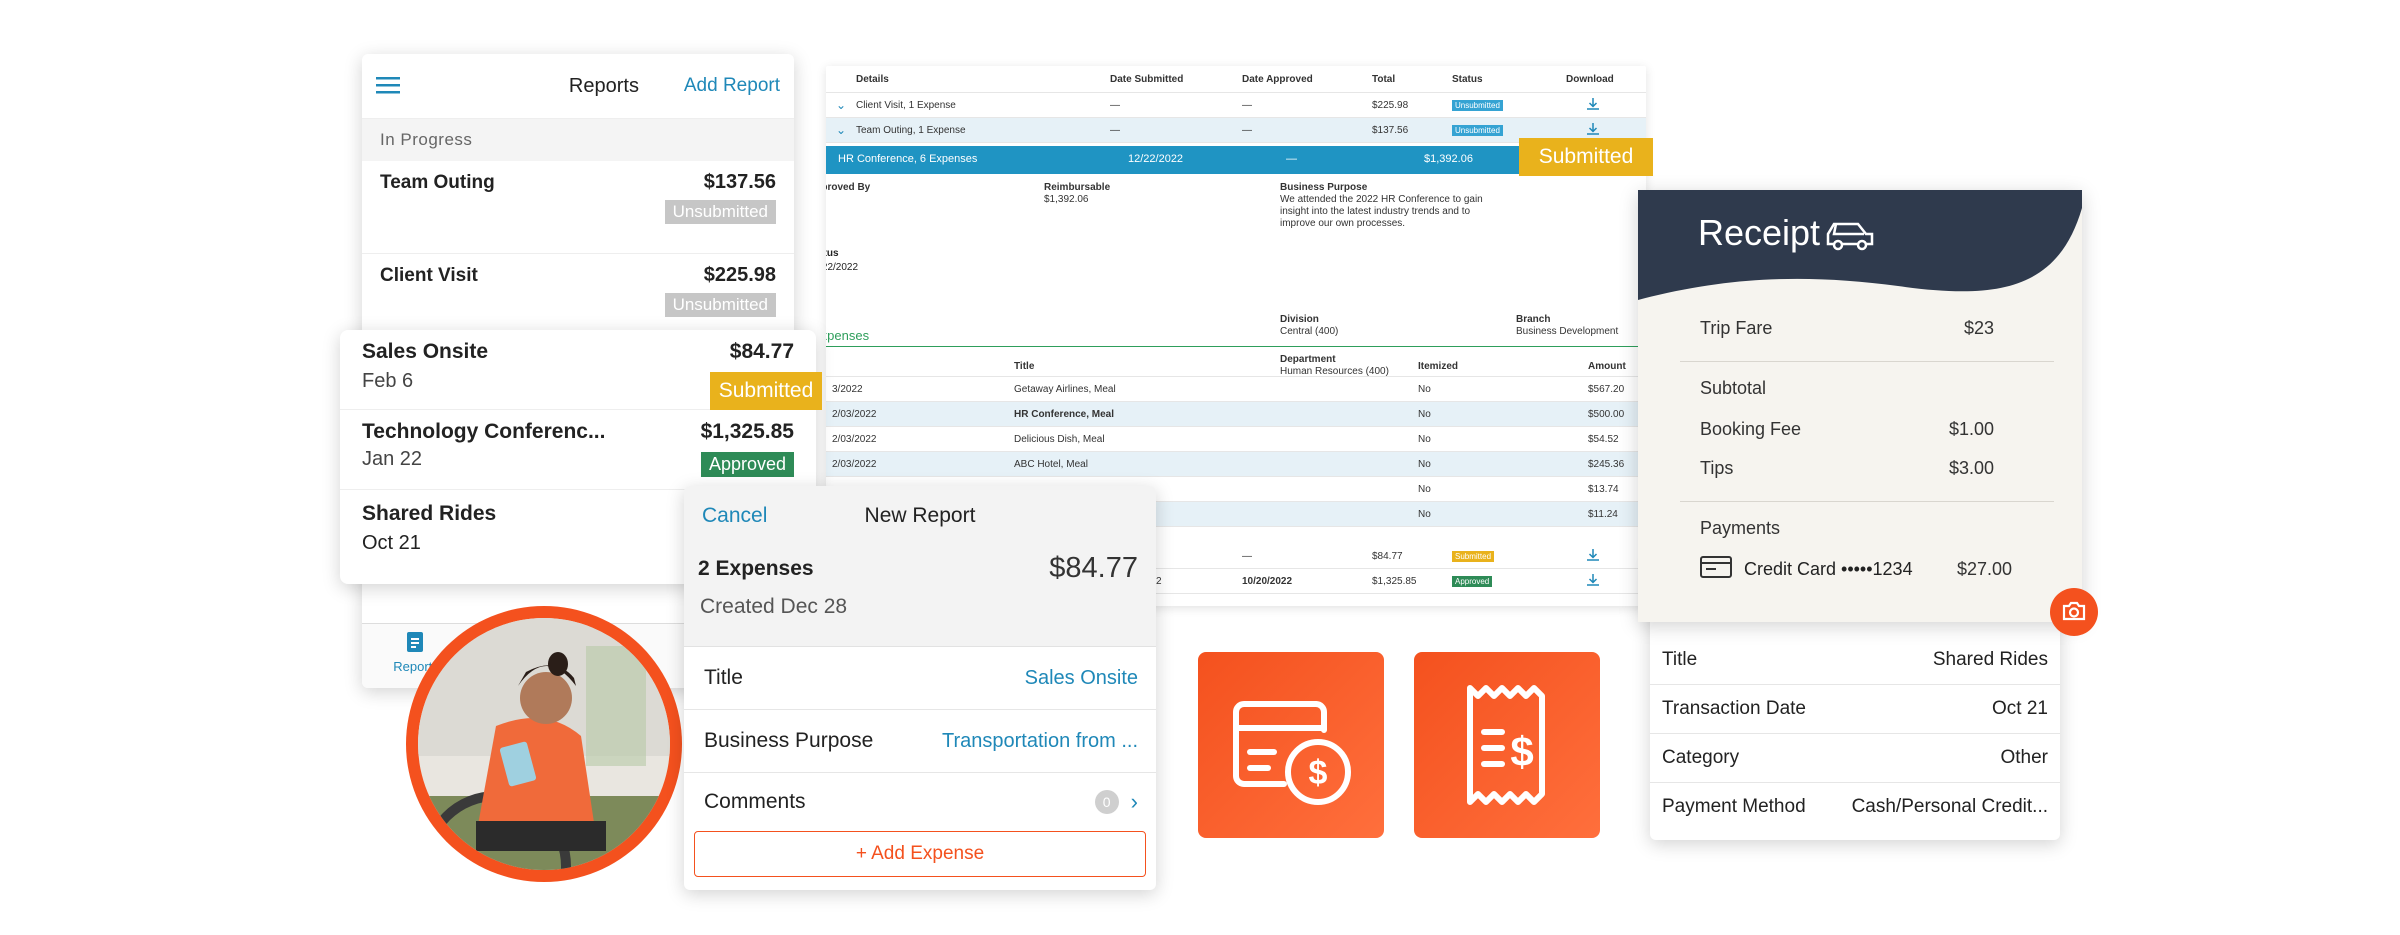 This screenshot has width=2400, height=935. Describe the element at coordinates (842, 267) in the screenshot. I see `status-value: 12/22/2022` at that location.